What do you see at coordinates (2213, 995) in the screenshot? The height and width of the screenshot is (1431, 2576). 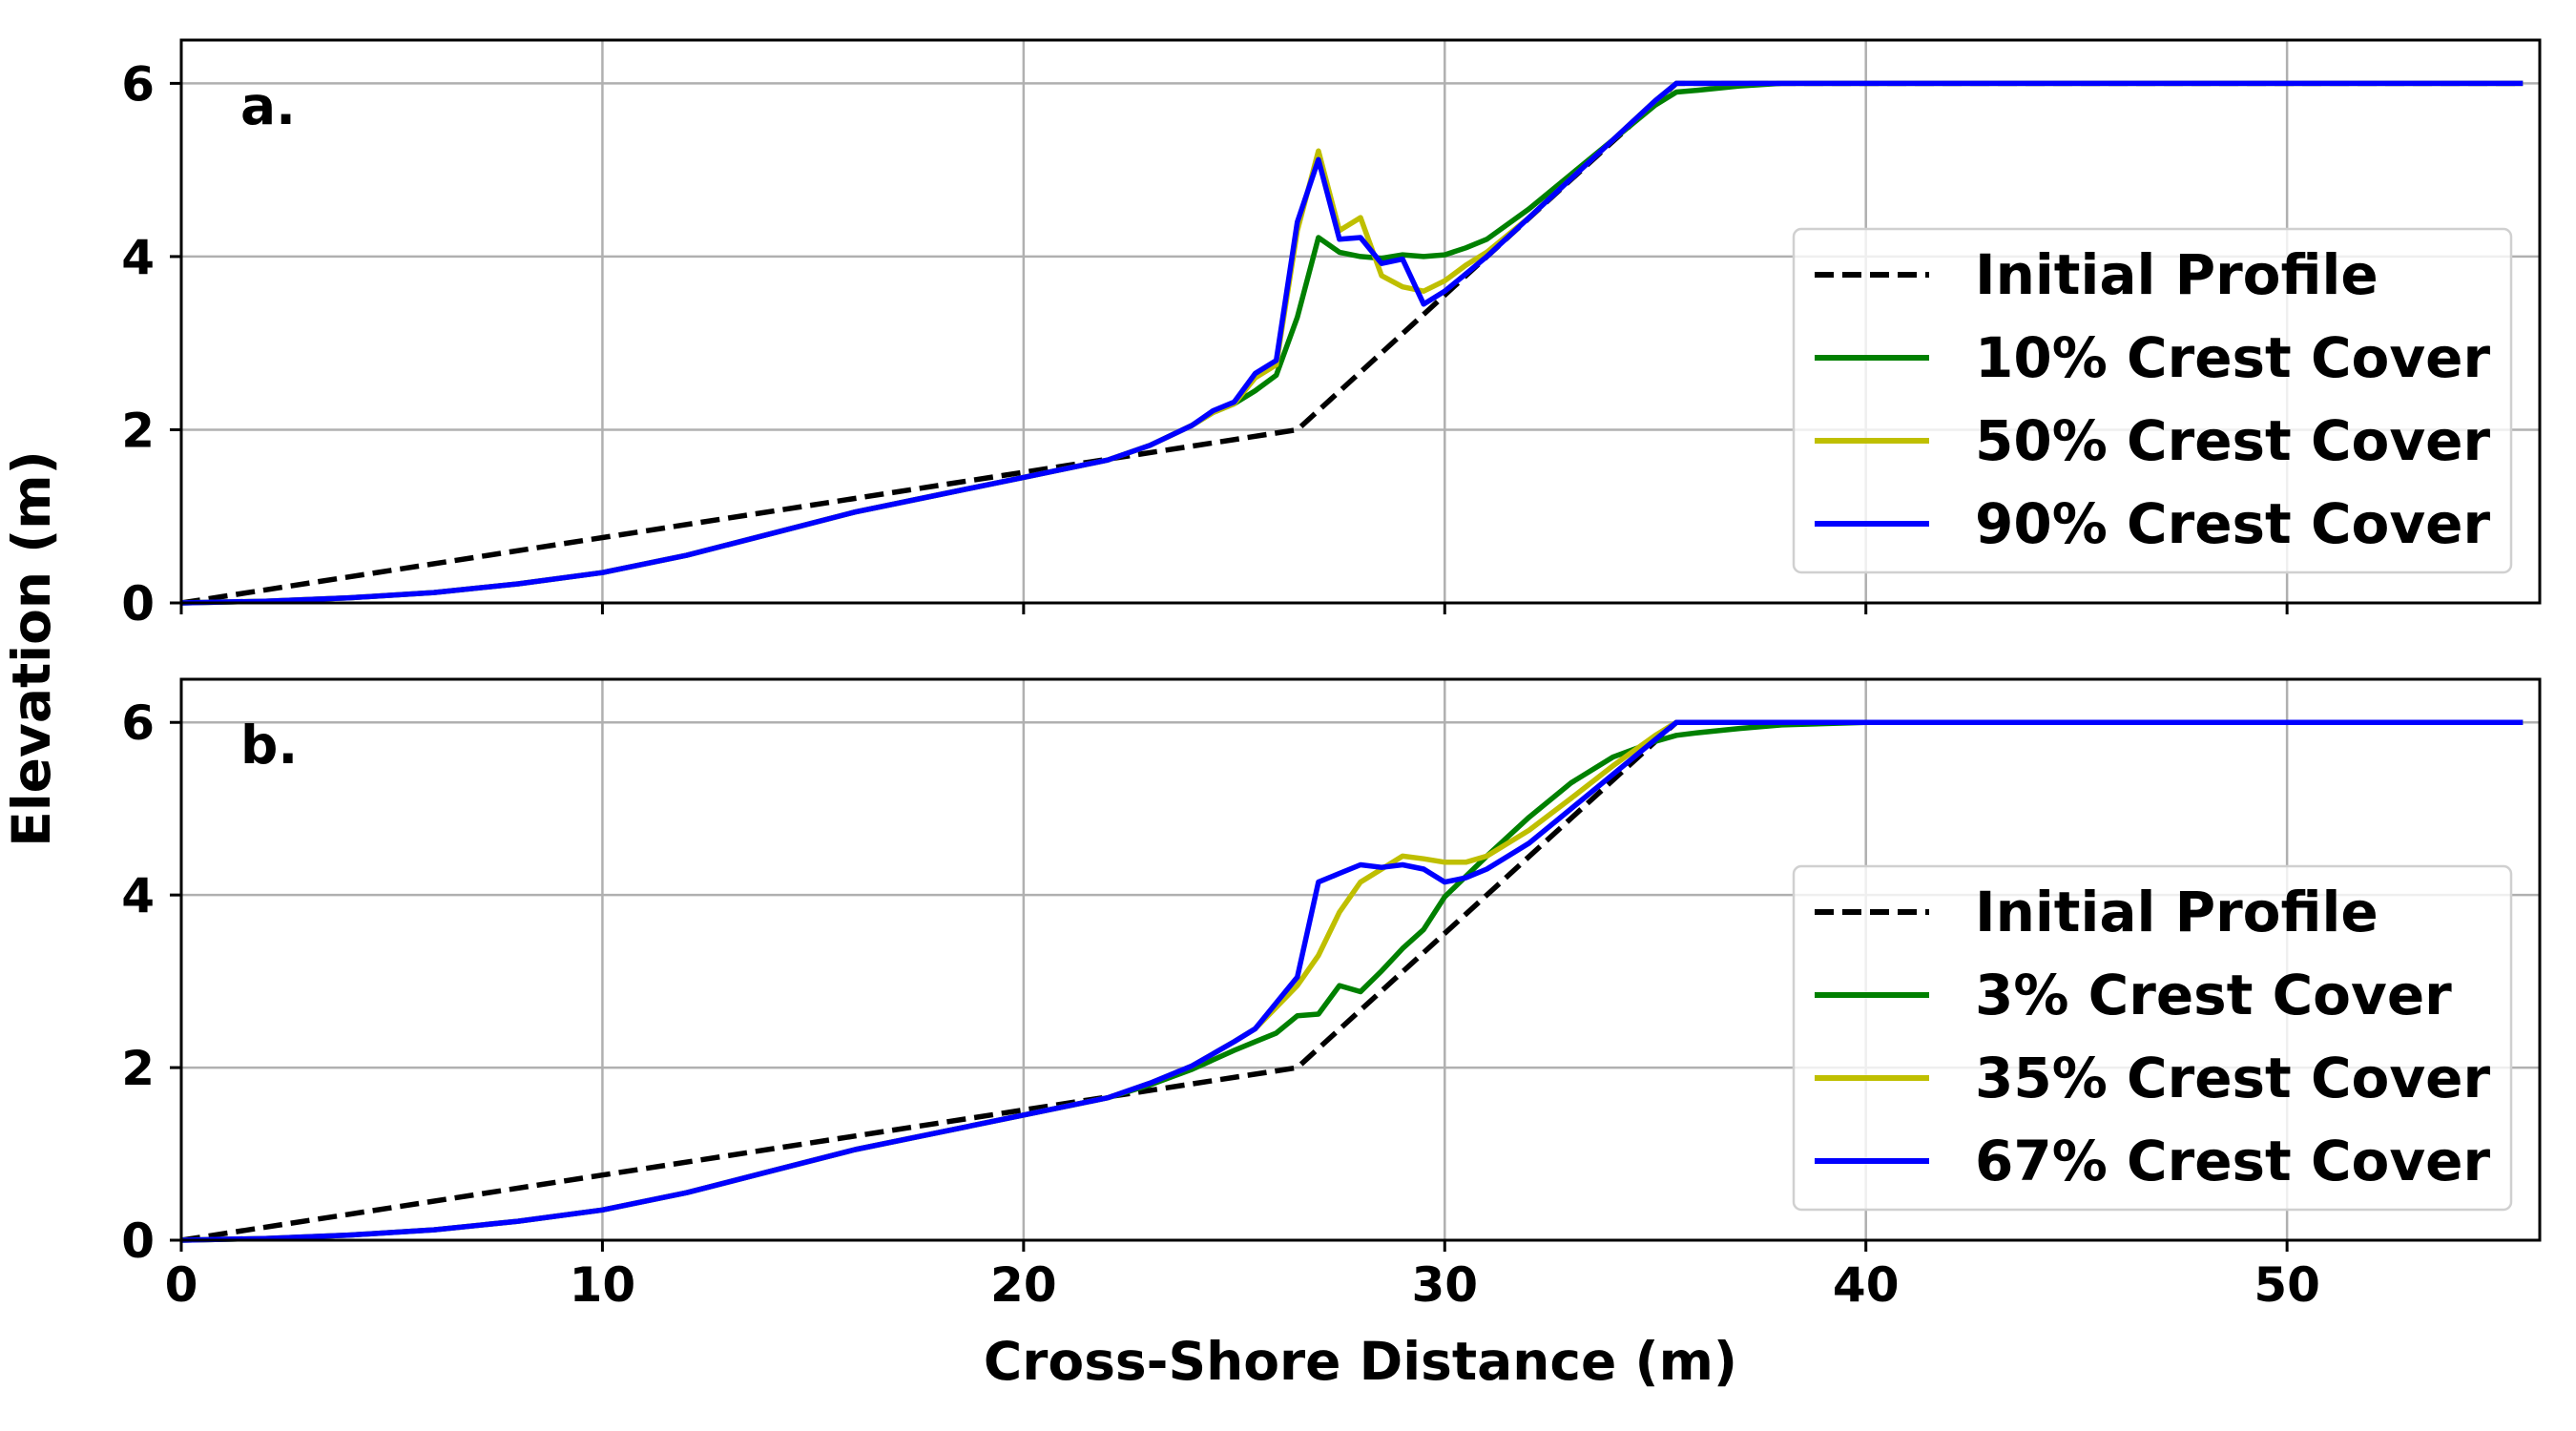 I see `legend-label: 3% Crest Cover` at bounding box center [2213, 995].